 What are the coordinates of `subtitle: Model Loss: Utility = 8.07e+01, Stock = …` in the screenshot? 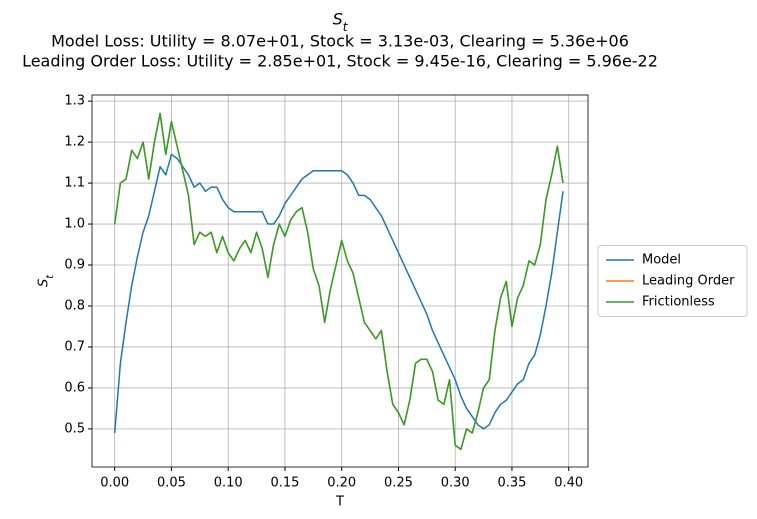 It's located at (340, 41).